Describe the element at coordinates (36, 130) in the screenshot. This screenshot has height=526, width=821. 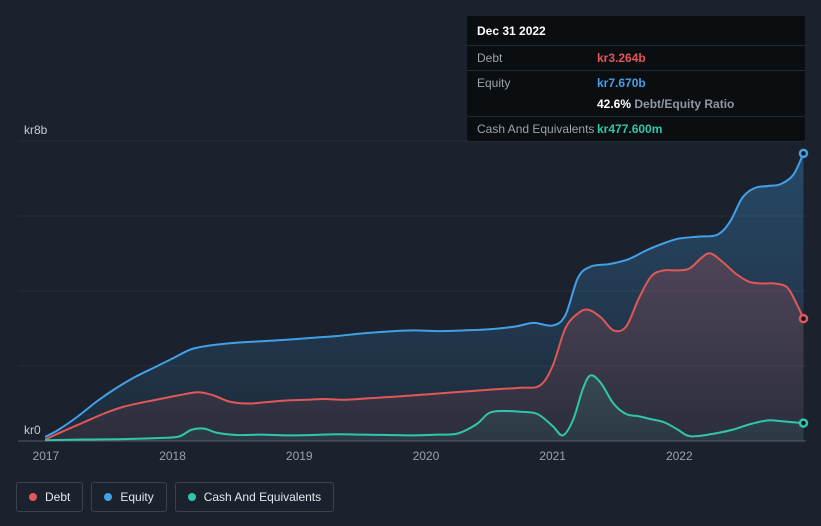
I see `y-axis-label-top: kr8b` at that location.